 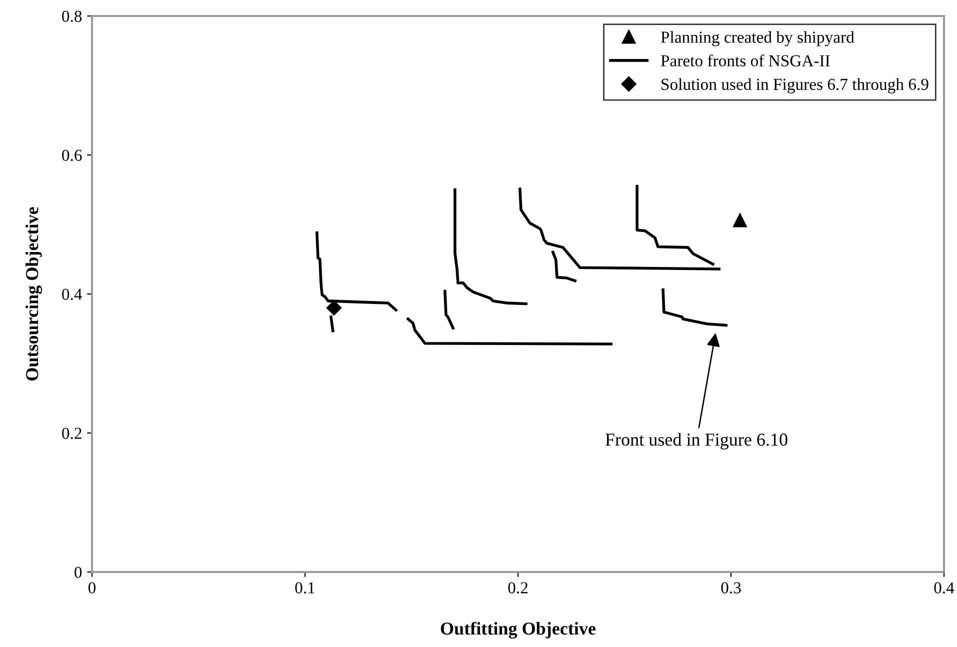 What do you see at coordinates (757, 38) in the screenshot?
I see `legend-label: Planning created by shipyard` at bounding box center [757, 38].